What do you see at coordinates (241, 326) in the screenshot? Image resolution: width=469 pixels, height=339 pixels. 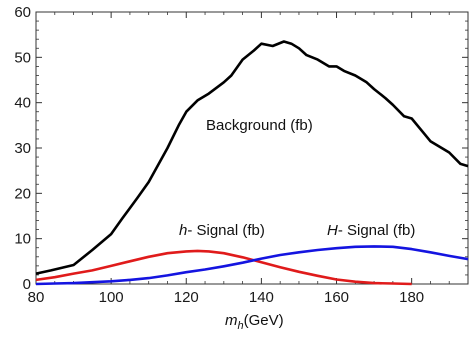 I see `x-axis-label-sub: h` at bounding box center [241, 326].